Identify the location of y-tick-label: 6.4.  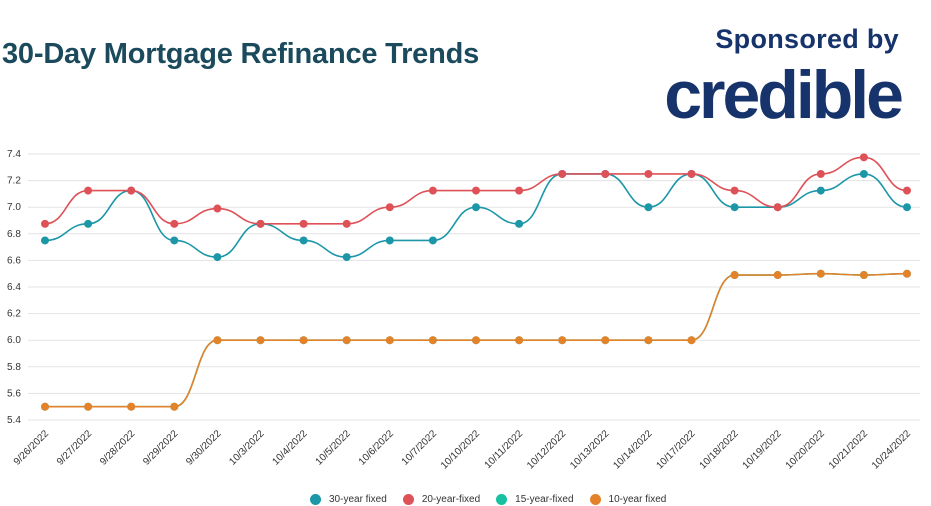
(14, 287).